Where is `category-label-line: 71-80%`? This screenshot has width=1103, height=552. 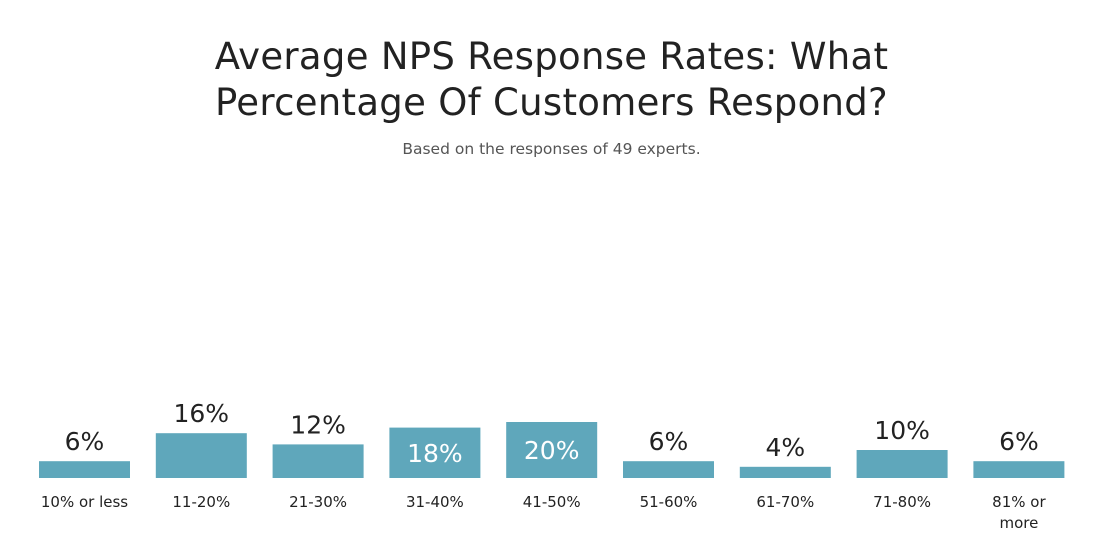
category-label-line: 71-80% is located at coordinates (902, 502).